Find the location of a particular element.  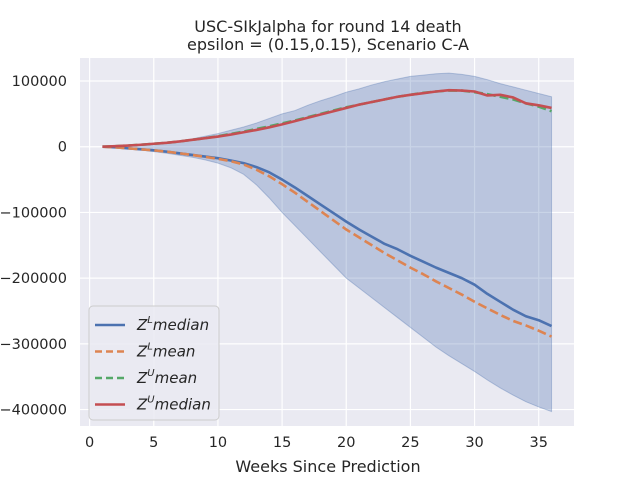

y-axis-ticks: 100000 0 −100000 −200000 −300000 −400000 is located at coordinates (33, 246).